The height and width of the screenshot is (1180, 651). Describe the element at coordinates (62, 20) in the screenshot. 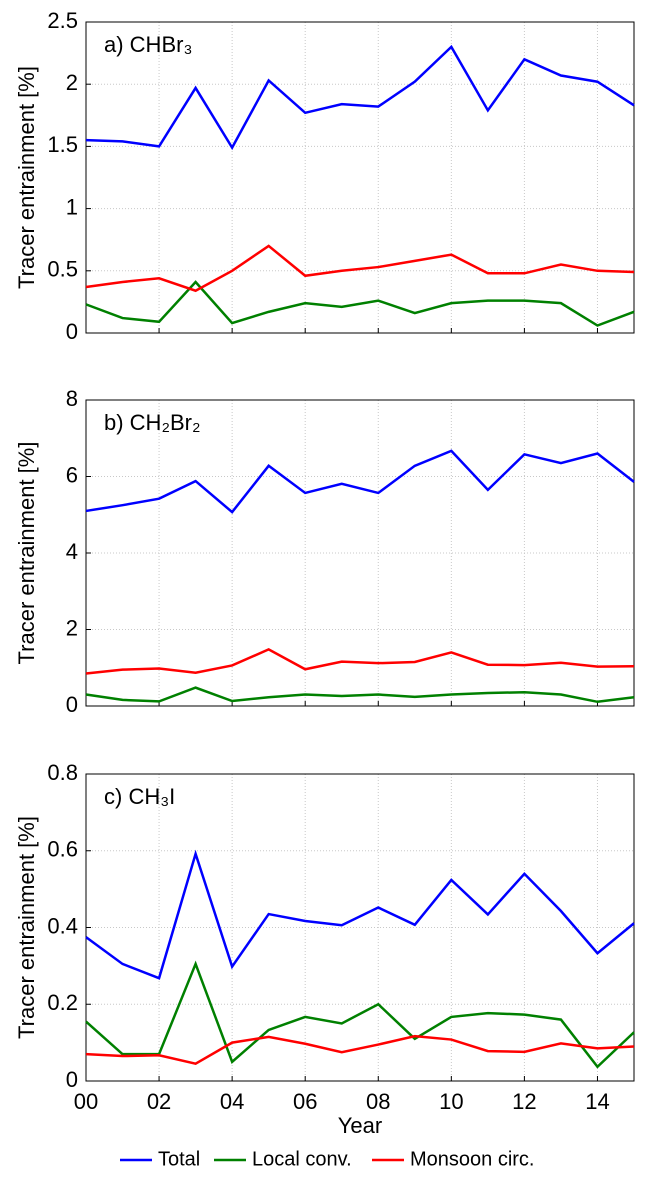

I see `y-tick-label: 2.5` at that location.